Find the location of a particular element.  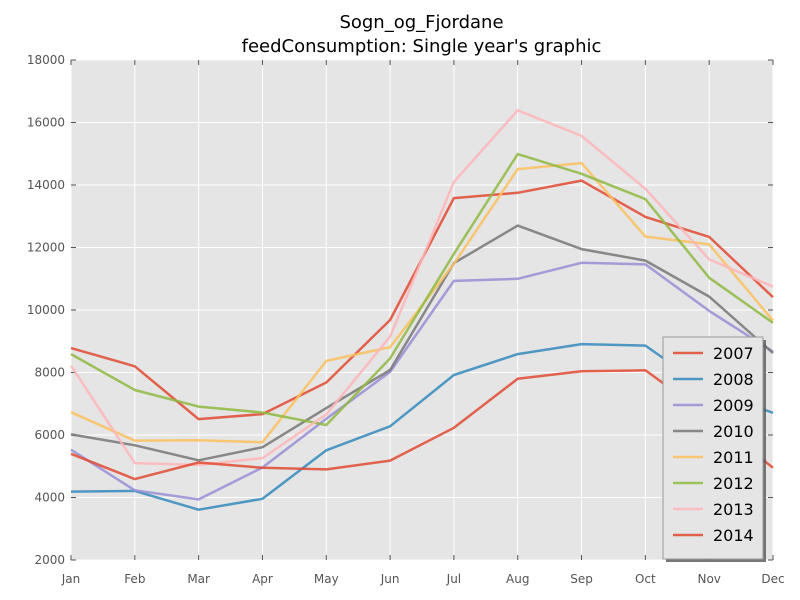

y-tick-label: 2000 is located at coordinates (49, 560).